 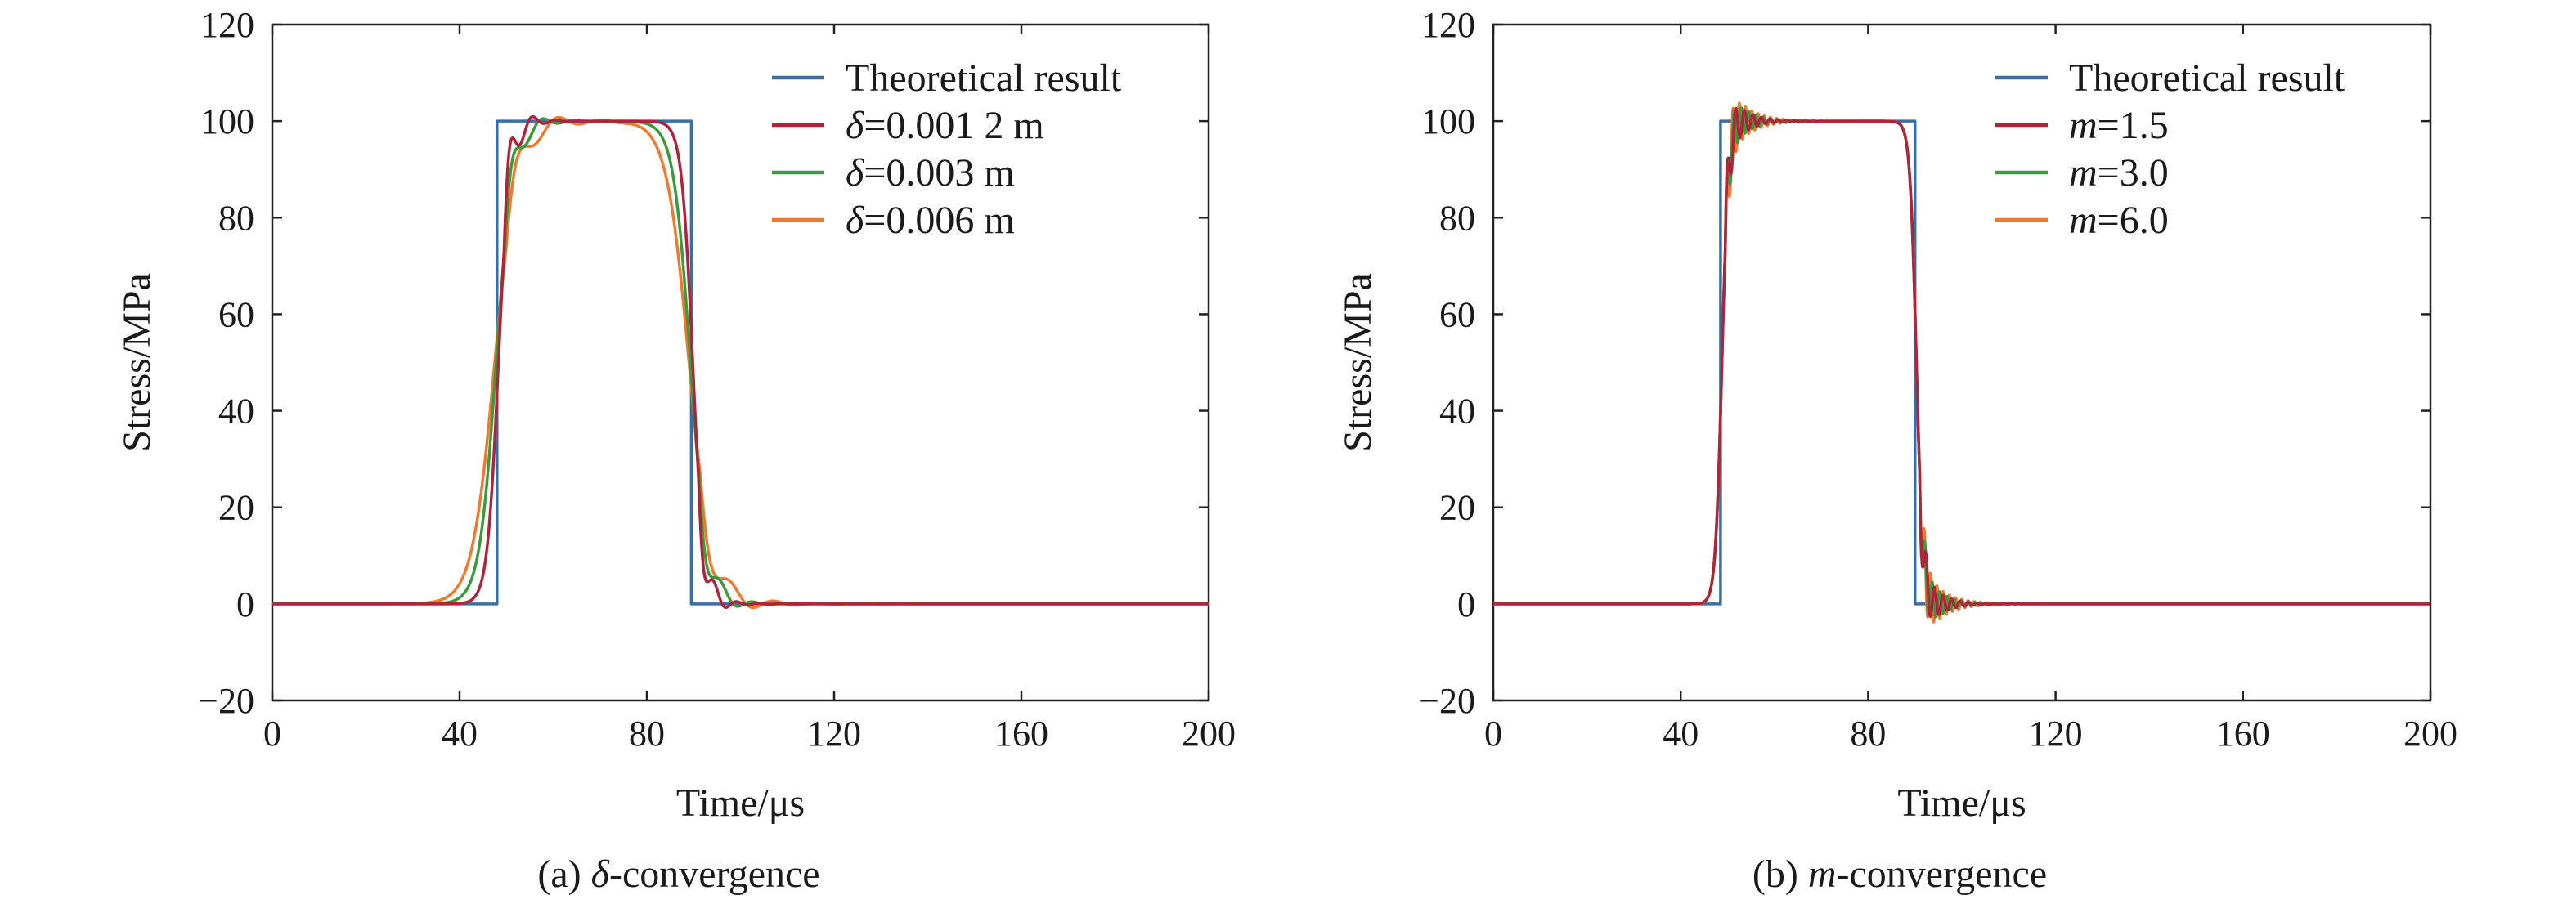 What do you see at coordinates (931, 173) in the screenshot?
I see `legend-entry: δ=0.003 m` at bounding box center [931, 173].